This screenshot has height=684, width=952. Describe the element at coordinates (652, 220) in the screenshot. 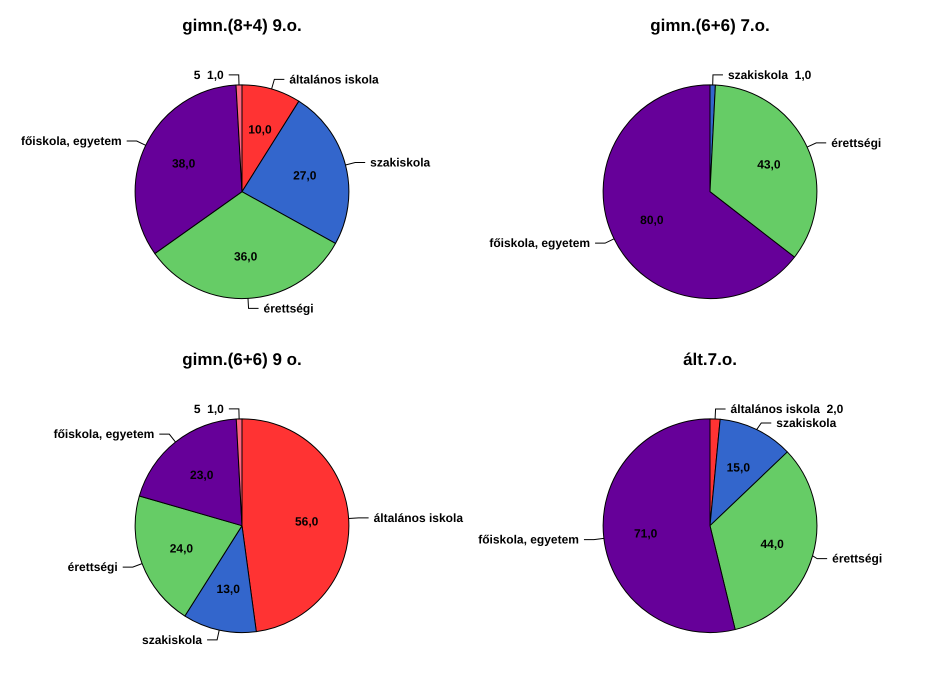

I see `data-label: 80,0` at that location.